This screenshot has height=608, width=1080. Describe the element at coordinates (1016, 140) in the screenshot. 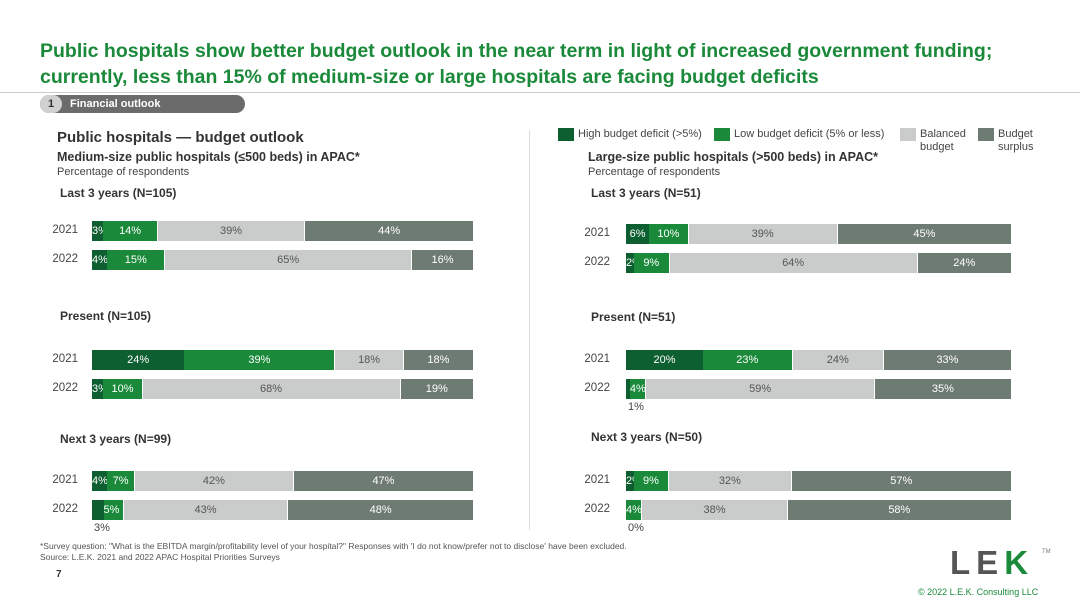

I see `legend-label: Budget surplus` at that location.